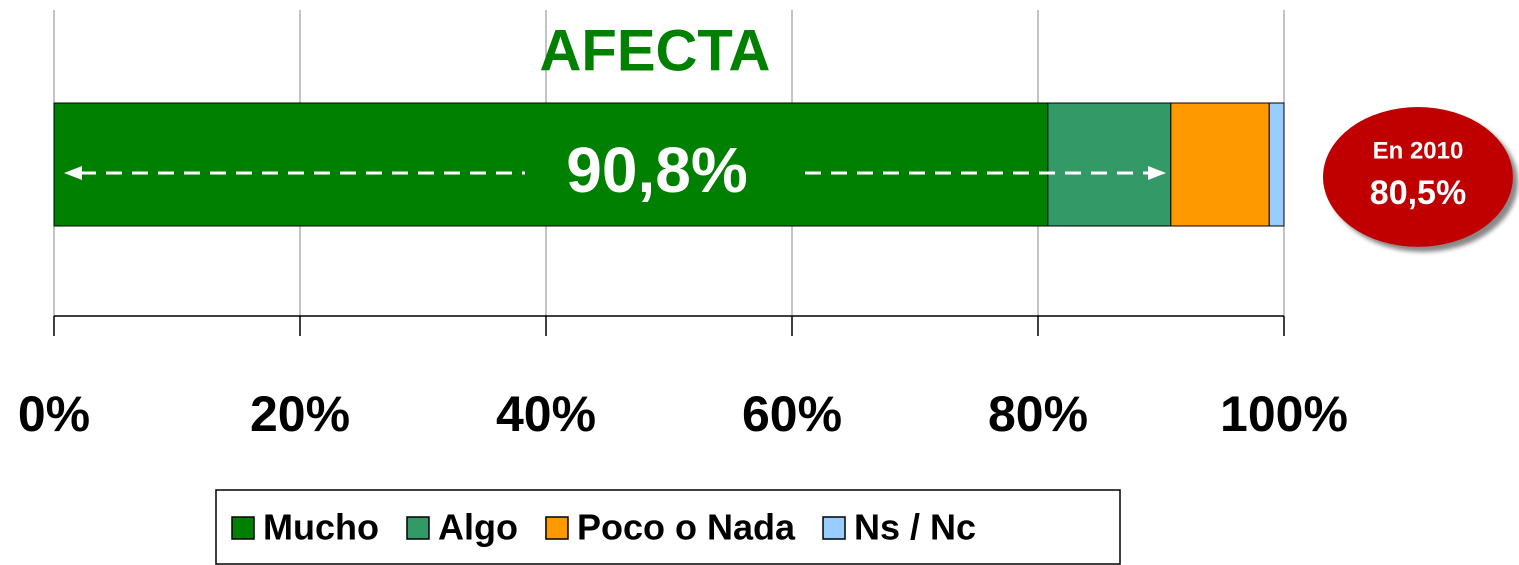  What do you see at coordinates (1418, 193) in the screenshot?
I see `annotation: 80,5%` at bounding box center [1418, 193].